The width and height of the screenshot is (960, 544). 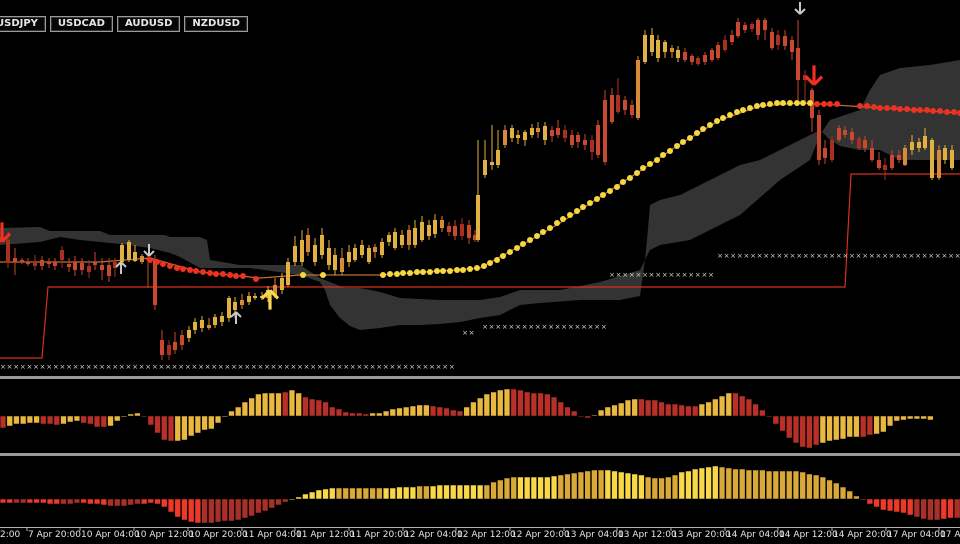 What do you see at coordinates (148, 24) in the screenshot?
I see `symbol-button-audusd: AUDUSD` at bounding box center [148, 24].